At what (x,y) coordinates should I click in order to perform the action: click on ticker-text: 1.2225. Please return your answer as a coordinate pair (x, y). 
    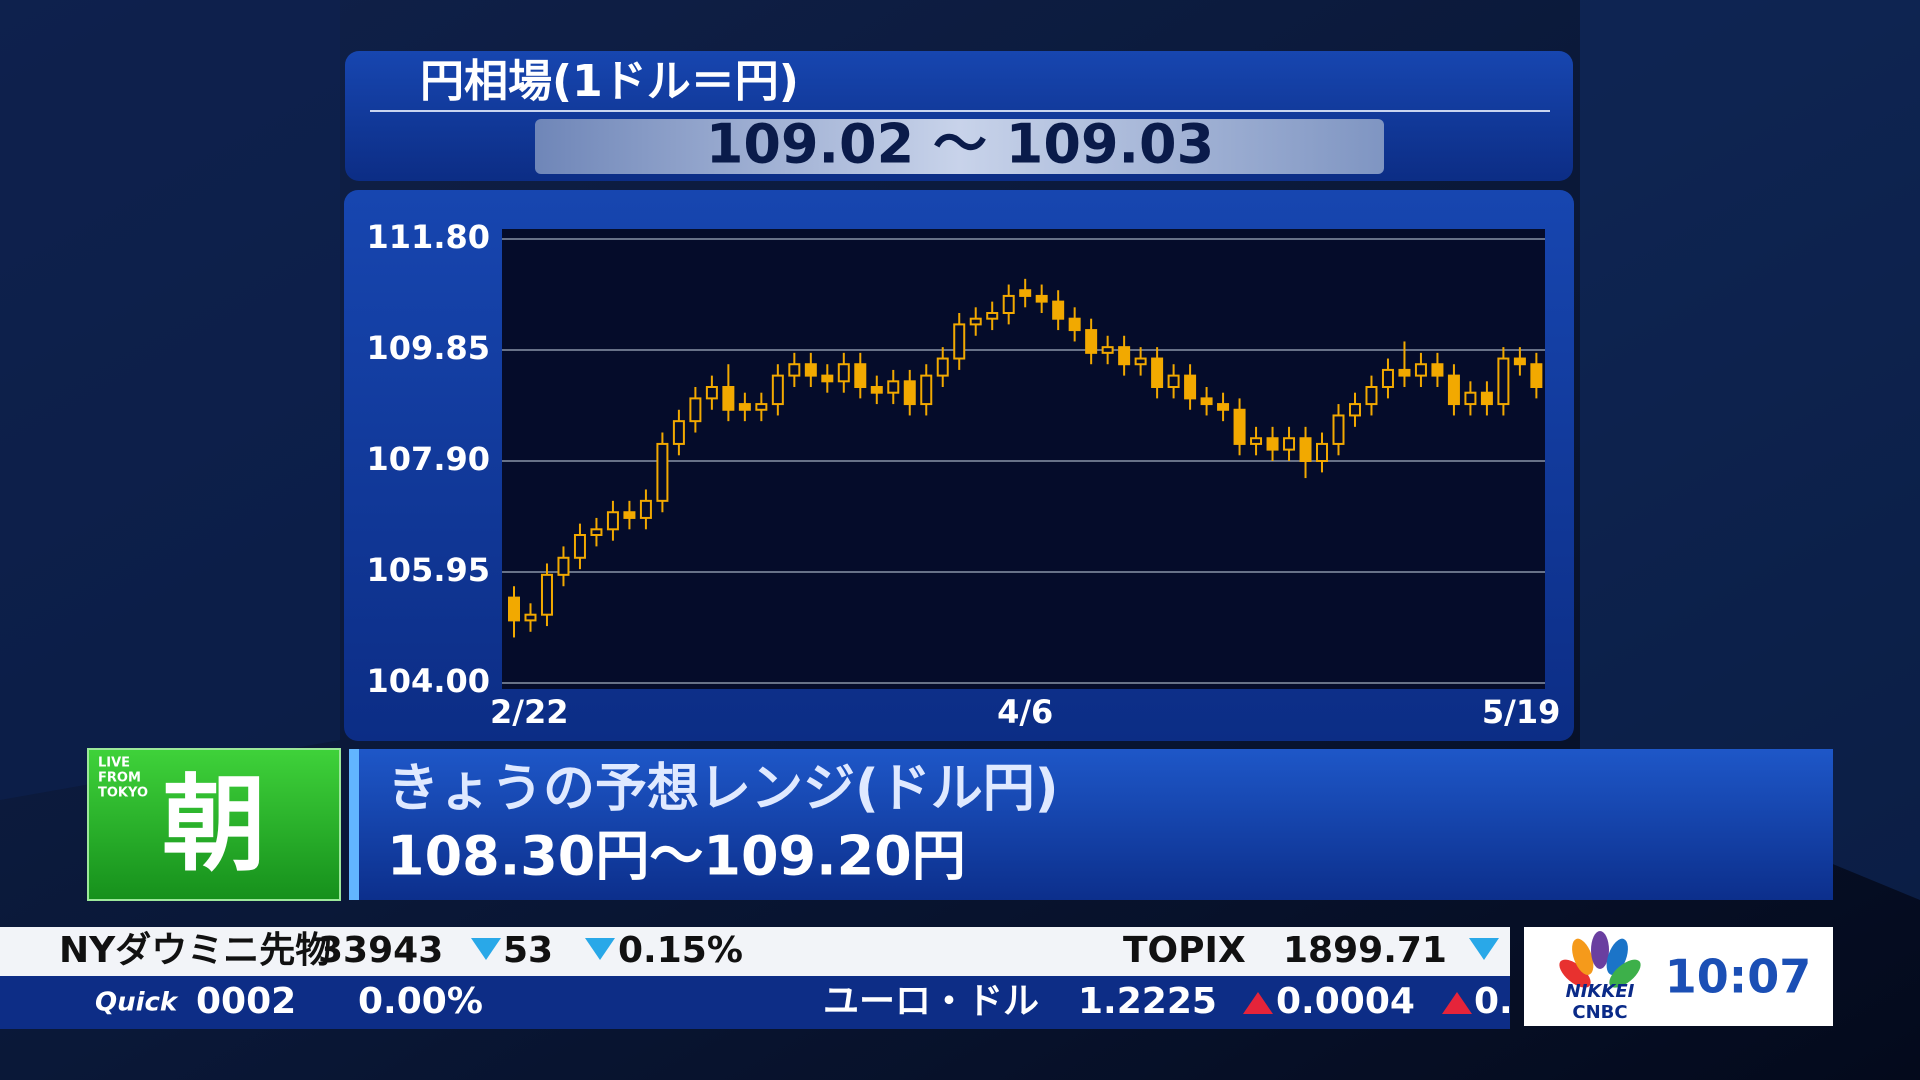
    Looking at the image, I should click on (1147, 1001).